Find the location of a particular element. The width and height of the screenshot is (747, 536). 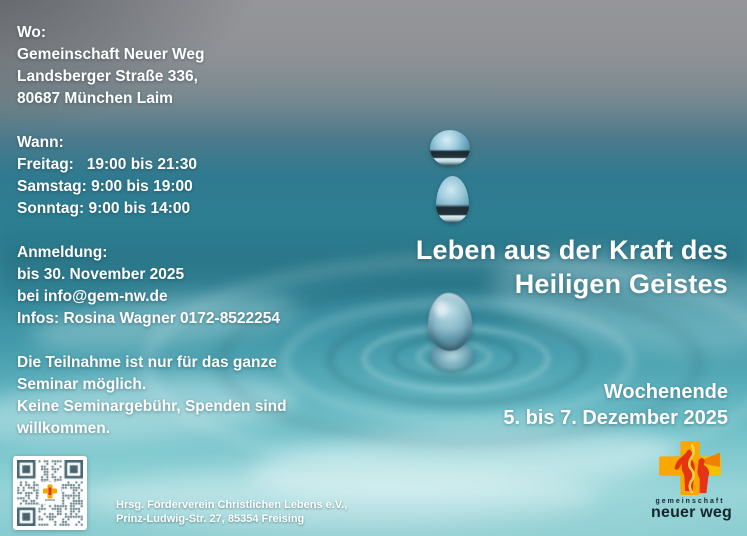

brand-cross-icon is located at coordinates (690, 468).